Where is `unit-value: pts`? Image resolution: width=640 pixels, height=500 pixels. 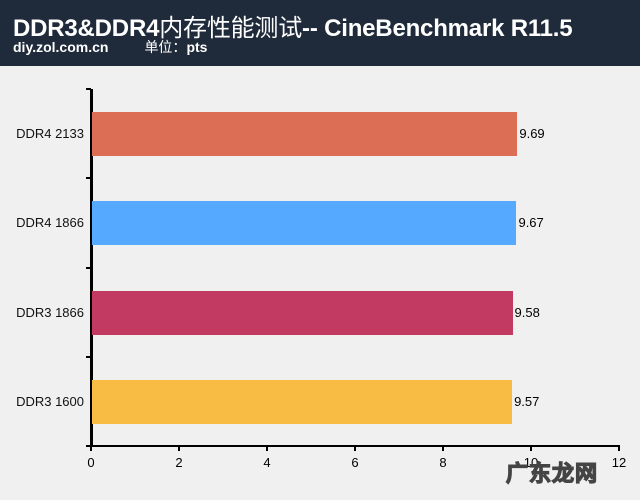
unit-value: pts is located at coordinates (197, 47).